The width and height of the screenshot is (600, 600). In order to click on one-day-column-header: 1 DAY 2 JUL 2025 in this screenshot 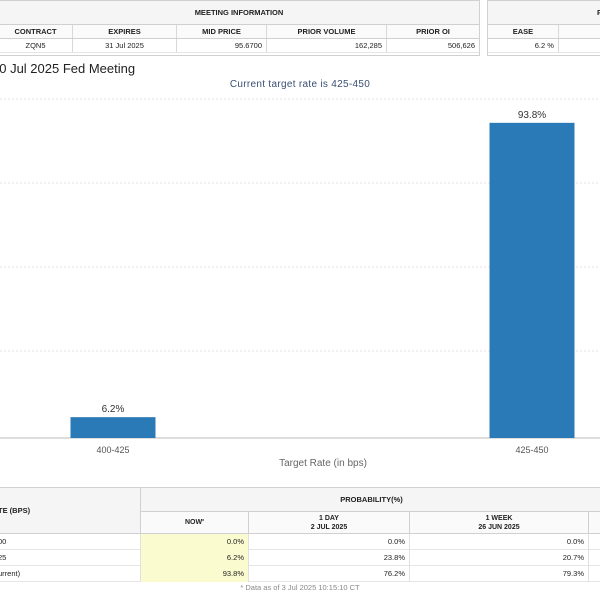, I will do `click(329, 523)`.